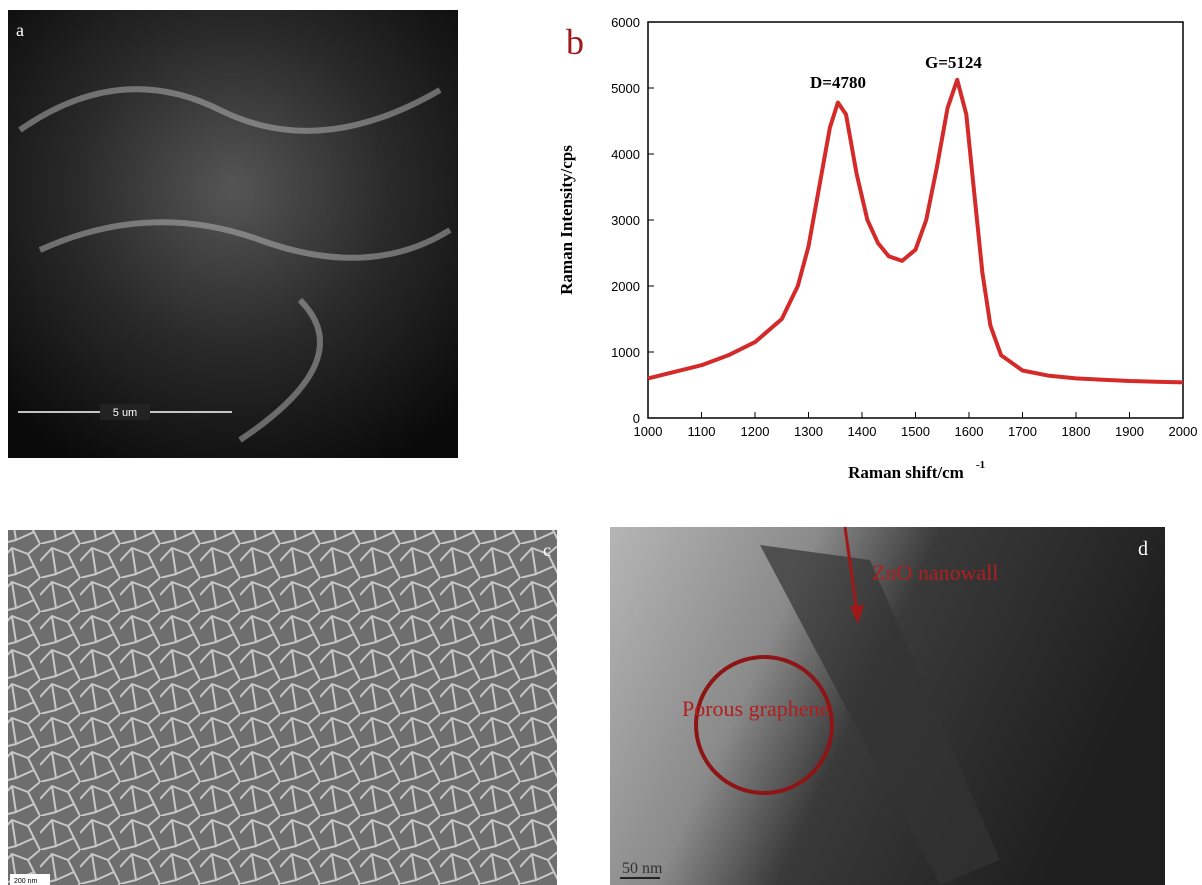 The width and height of the screenshot is (1202, 885). What do you see at coordinates (625, 220) in the screenshot?
I see `y-tick-label: 3000` at bounding box center [625, 220].